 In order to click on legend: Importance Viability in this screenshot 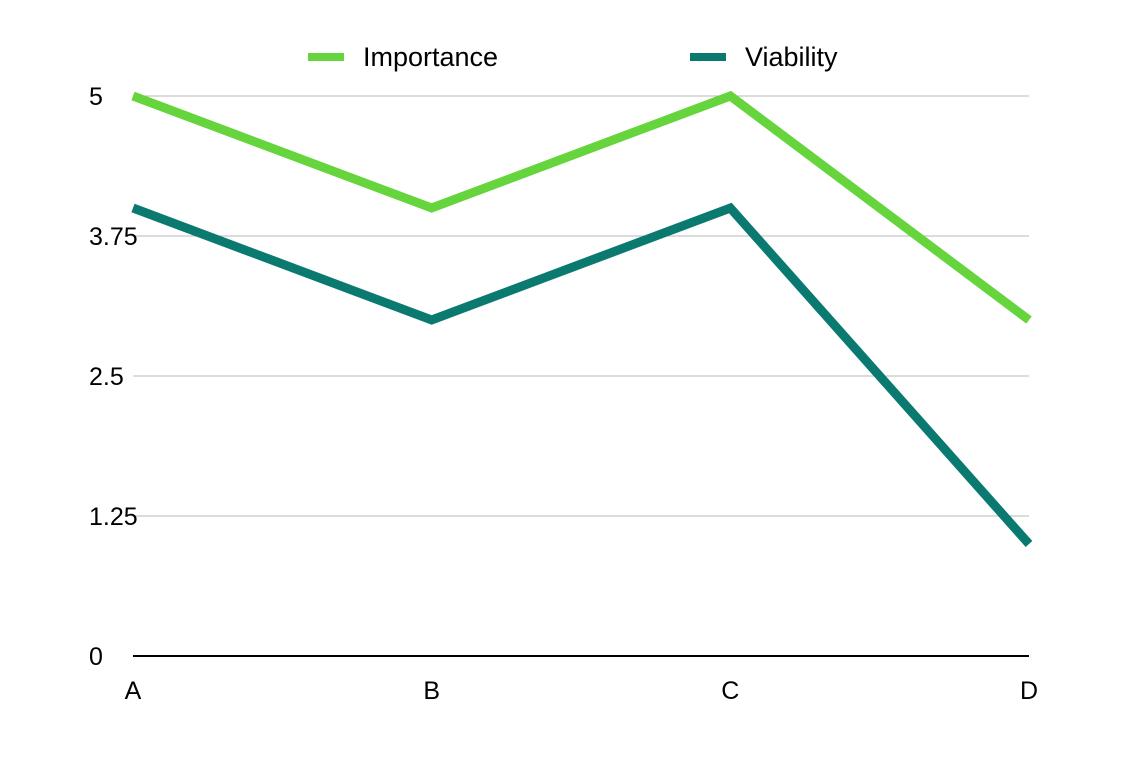, I will do `click(573, 57)`.